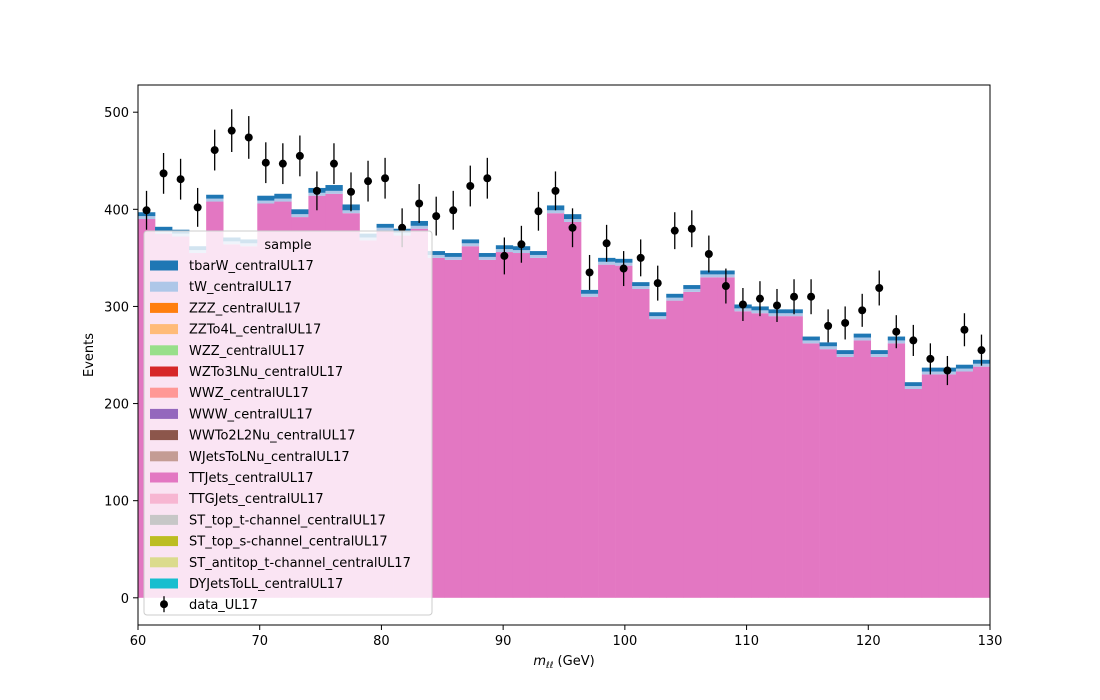 This screenshot has height=700, width=1100. I want to click on y-tick-label: 200, so click(116, 405).